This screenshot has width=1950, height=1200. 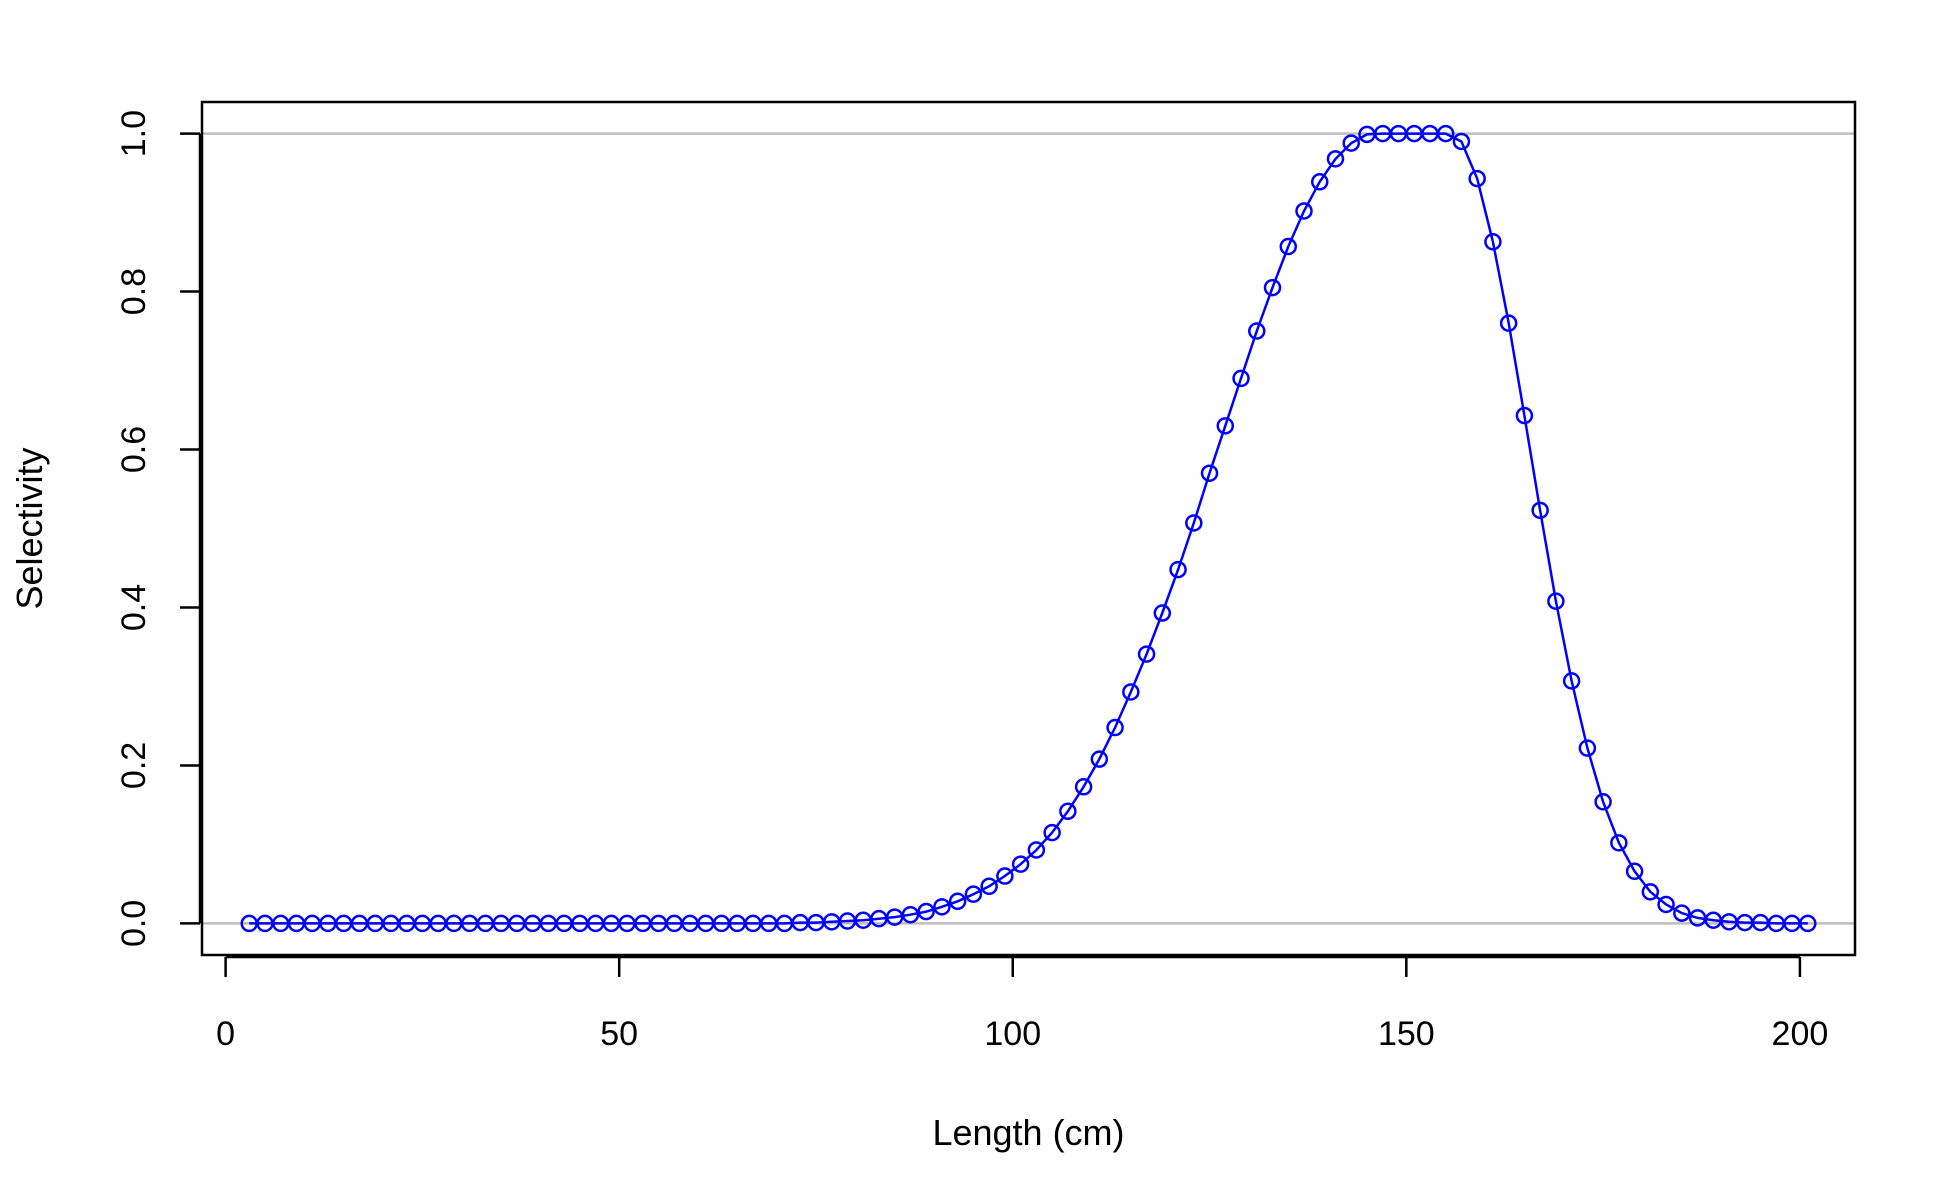 What do you see at coordinates (619, 1034) in the screenshot?
I see `x-tick-label: 50` at bounding box center [619, 1034].